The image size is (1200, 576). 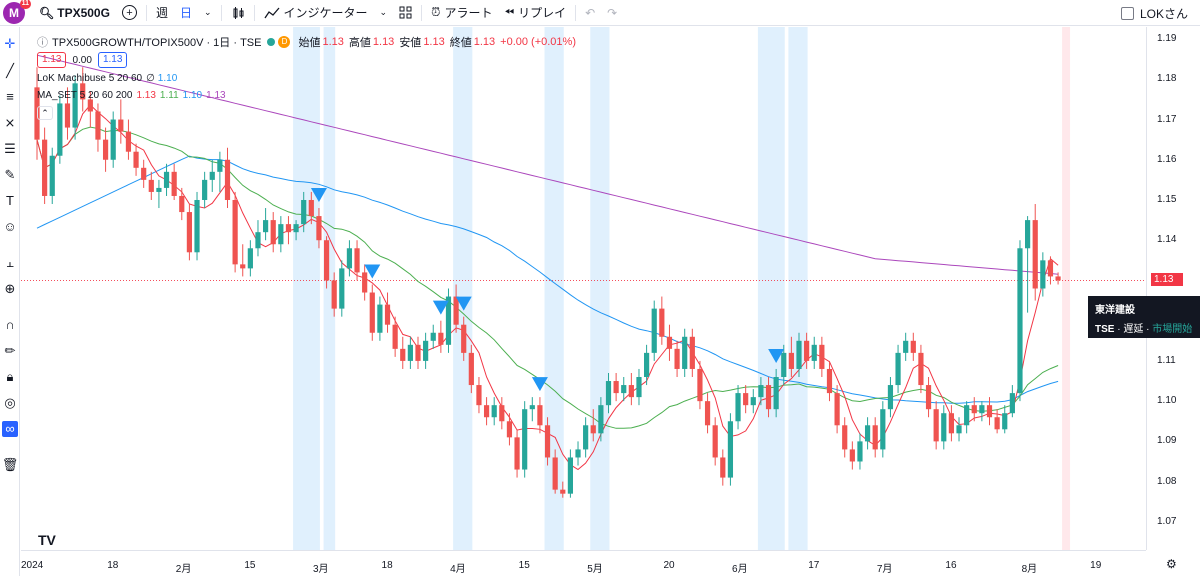 I want to click on replay-button: ⏪︎ リプレイ, so click(x=535, y=13).